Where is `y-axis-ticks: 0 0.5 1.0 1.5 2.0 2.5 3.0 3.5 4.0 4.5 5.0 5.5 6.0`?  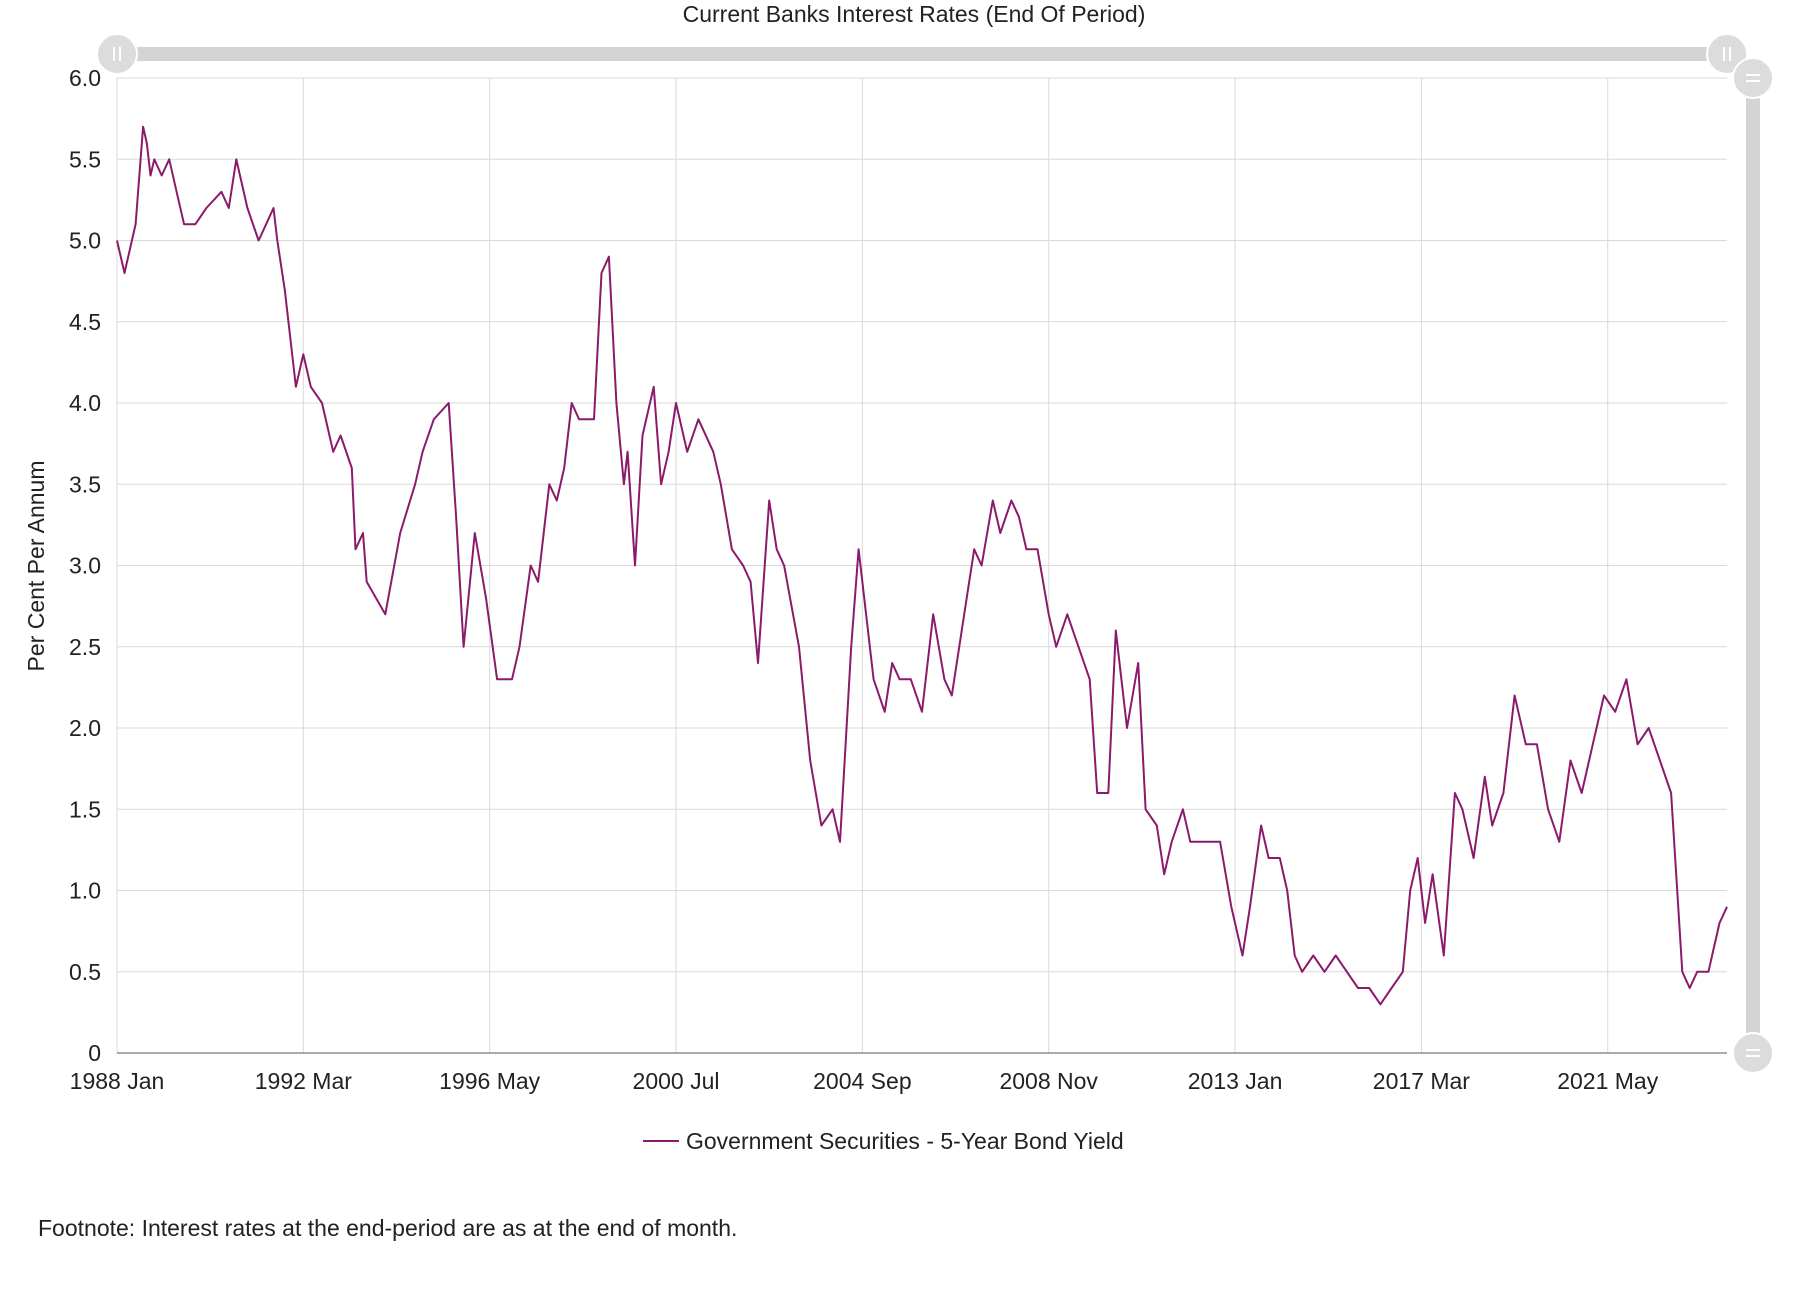 y-axis-ticks: 0 0.5 1.0 1.5 2.0 2.5 3.0 3.5 4.0 4.5 5.0 5.5 6.0 is located at coordinates (85, 565).